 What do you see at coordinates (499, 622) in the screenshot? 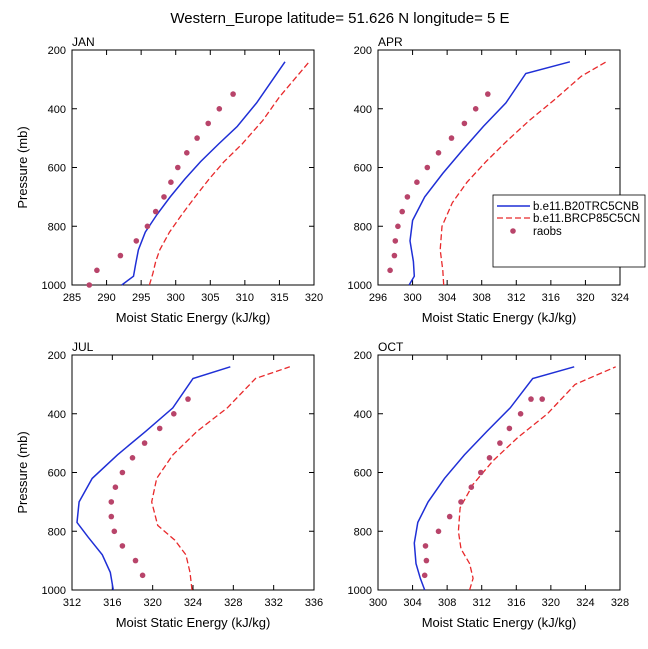
I see `x-axis-label-oct: Moist Static Energy (kJ/kg)` at bounding box center [499, 622].